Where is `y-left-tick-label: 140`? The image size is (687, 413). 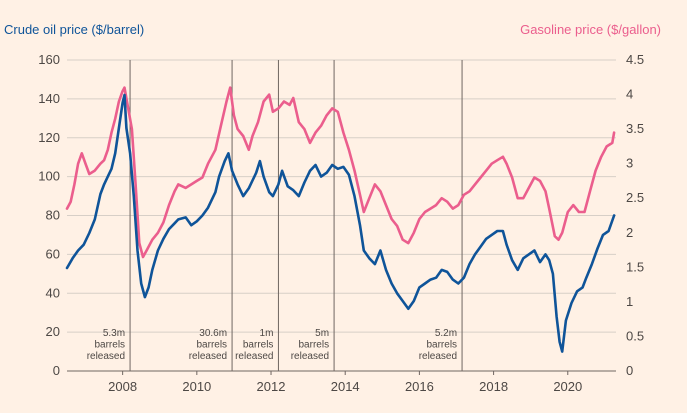 y-left-tick-label: 140 is located at coordinates (49, 98).